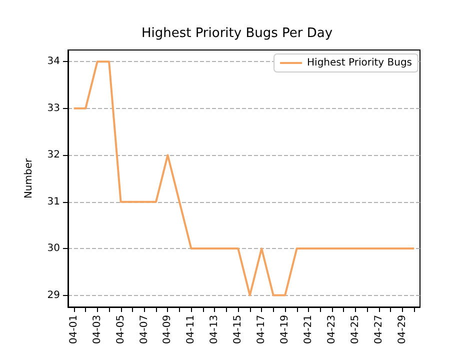 This screenshot has width=474, height=355. Describe the element at coordinates (262, 329) in the screenshot. I see `x-tick-label: 04-17` at that location.